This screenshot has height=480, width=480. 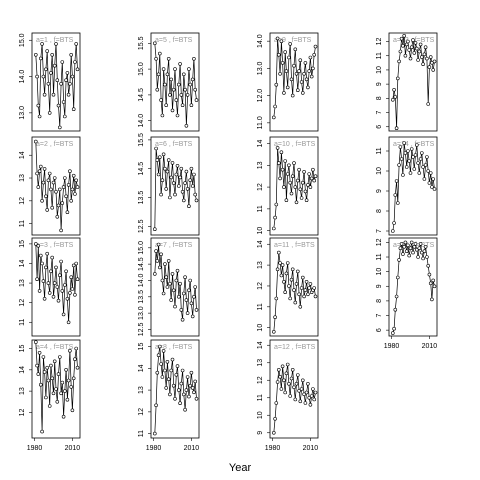 I want to click on y-tick-label: 12.5, so click(x=141, y=330).